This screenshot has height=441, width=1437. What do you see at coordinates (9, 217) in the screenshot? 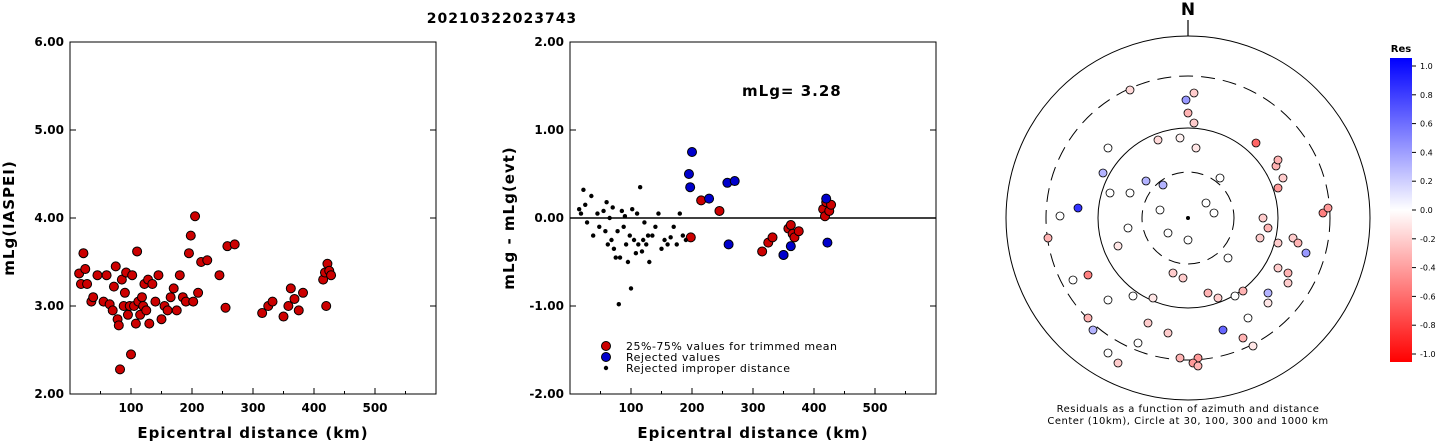
I see `panel-mlg-ylabel: mLg(IASPEI)` at bounding box center [9, 217].